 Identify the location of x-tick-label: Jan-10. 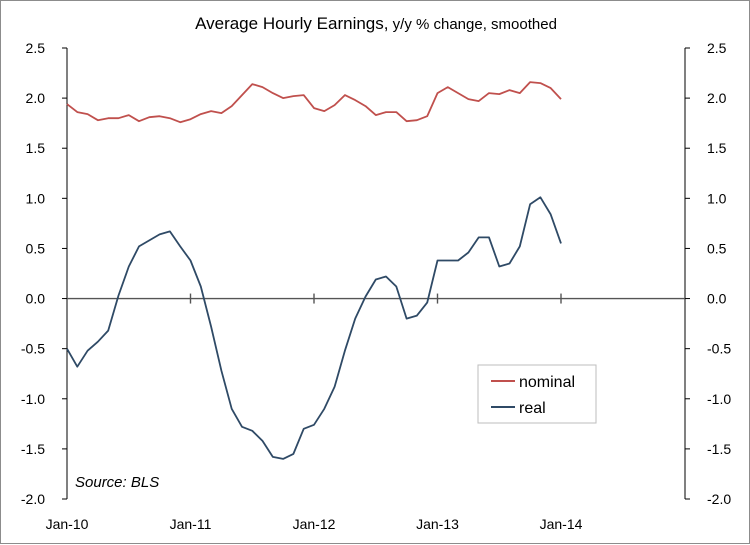
(67, 524).